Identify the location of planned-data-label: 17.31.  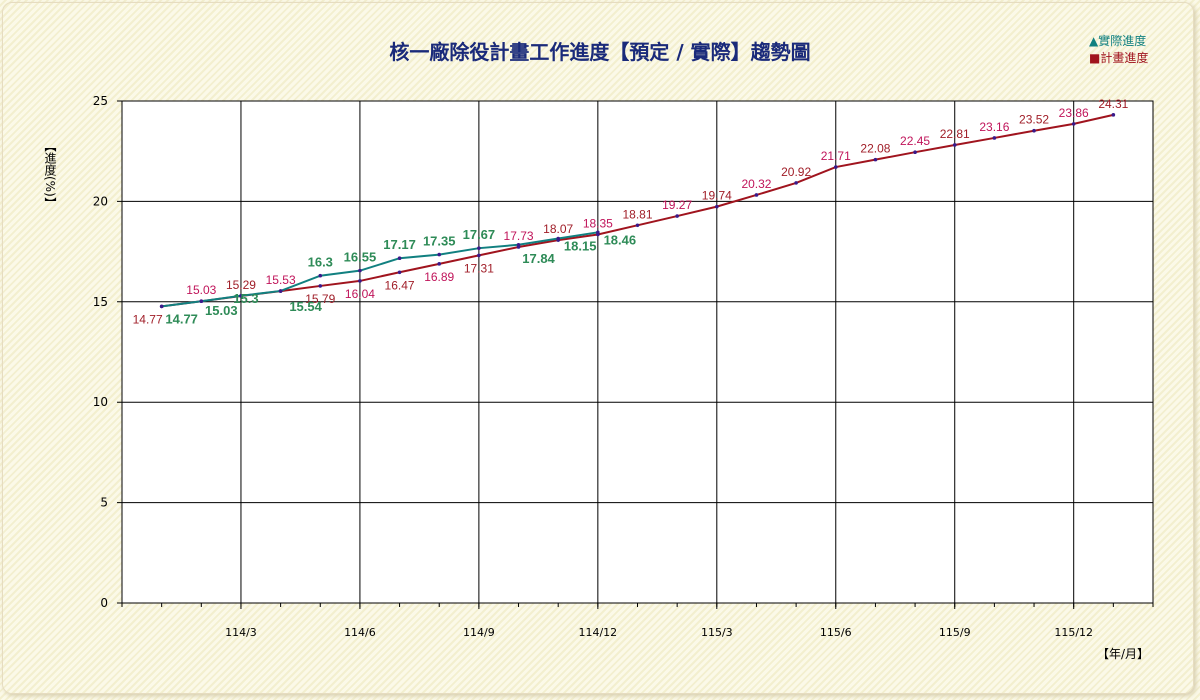
(479, 268).